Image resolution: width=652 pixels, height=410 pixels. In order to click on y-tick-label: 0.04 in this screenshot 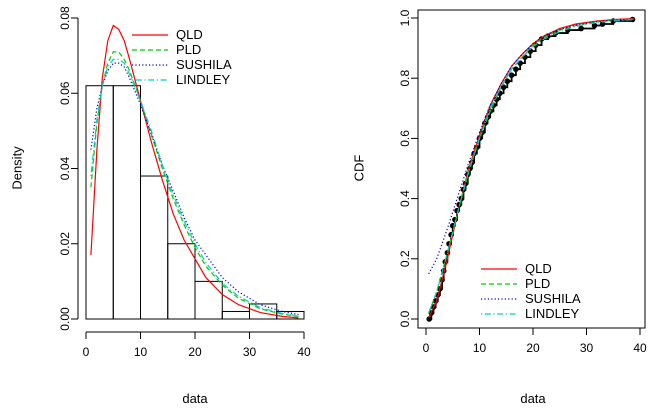, I will do `click(65, 168)`.